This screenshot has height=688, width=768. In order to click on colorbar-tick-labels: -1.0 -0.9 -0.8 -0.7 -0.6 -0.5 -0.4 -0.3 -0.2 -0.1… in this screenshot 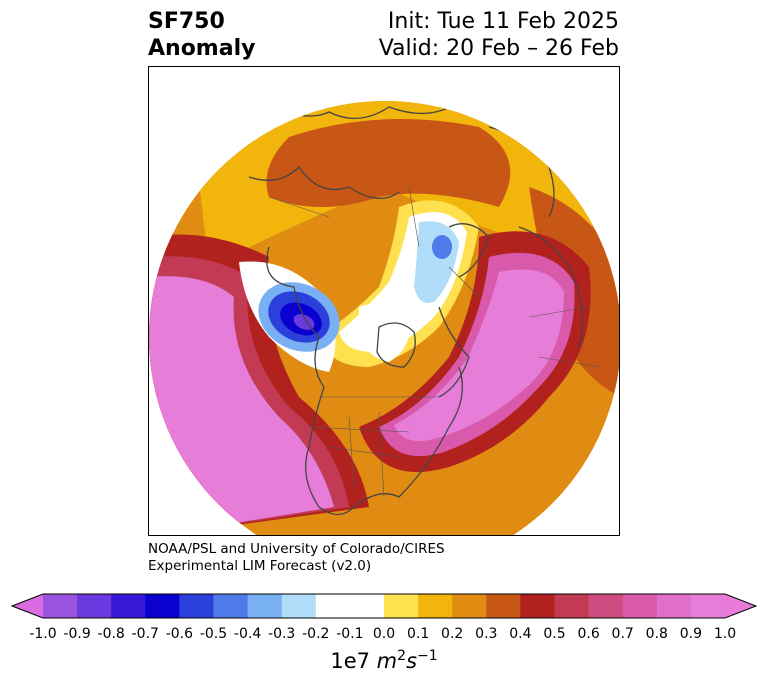, I will do `click(384, 636)`.